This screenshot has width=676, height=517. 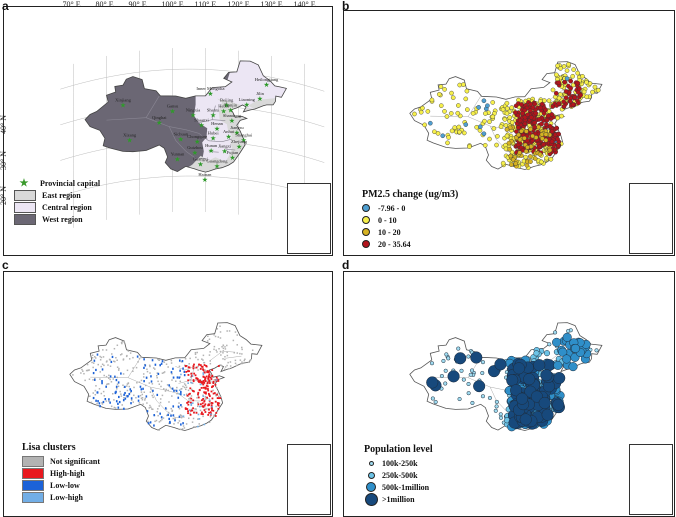 I want to click on region-fills, so click(x=186, y=116).